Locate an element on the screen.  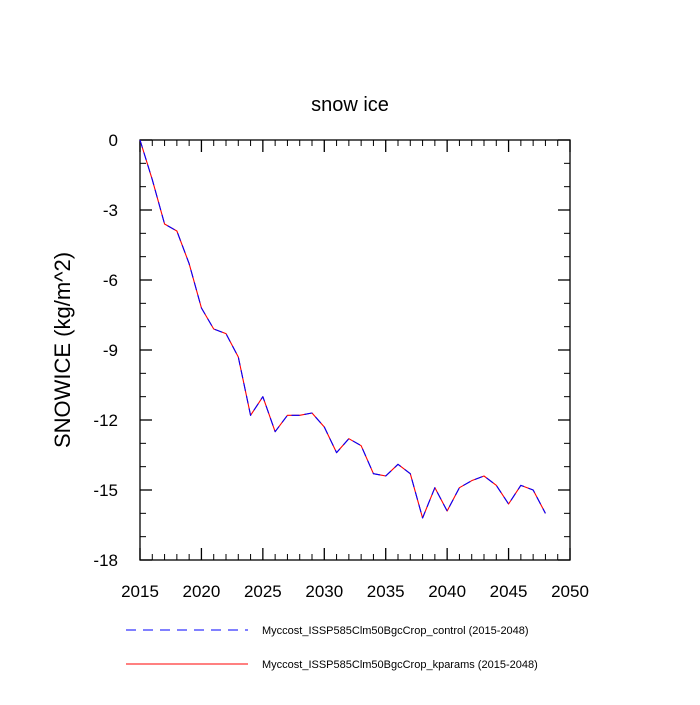
x-tick-label: 2015 is located at coordinates (140, 591).